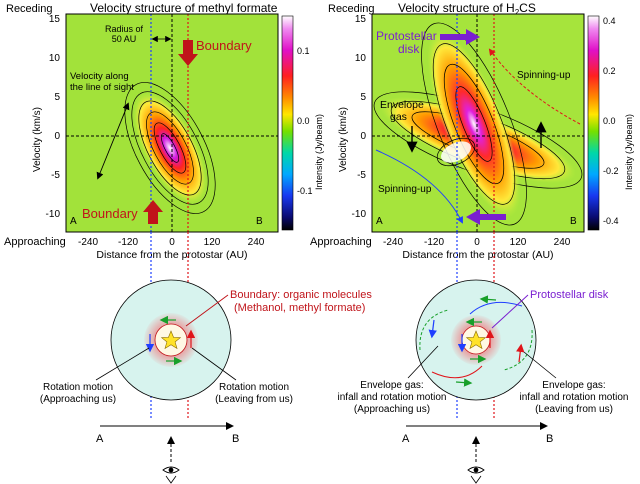 This screenshot has height=484, width=640. Describe the element at coordinates (207, 310) in the screenshot. I see `left-boundary-pointer` at that location.